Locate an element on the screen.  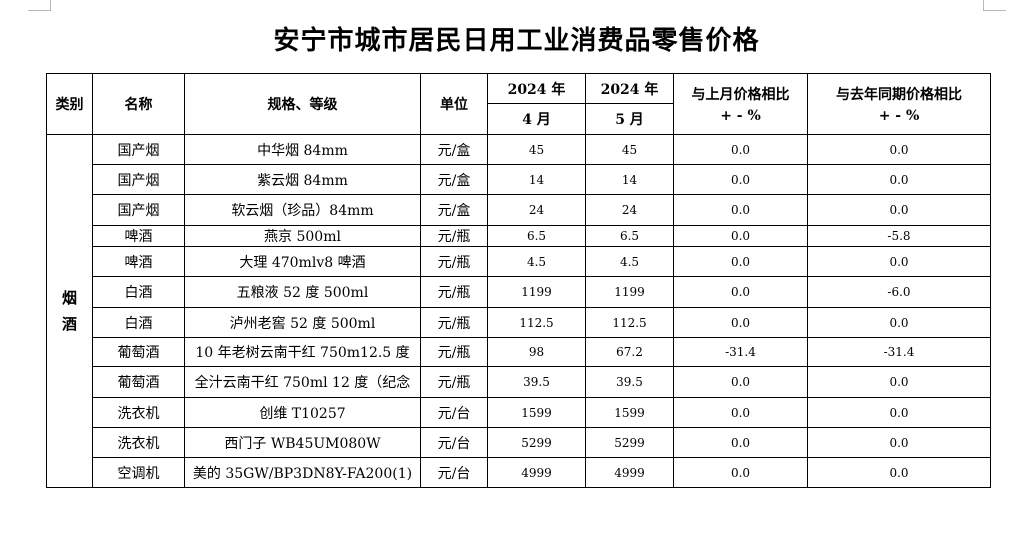
price-may: 45 is located at coordinates (629, 149).